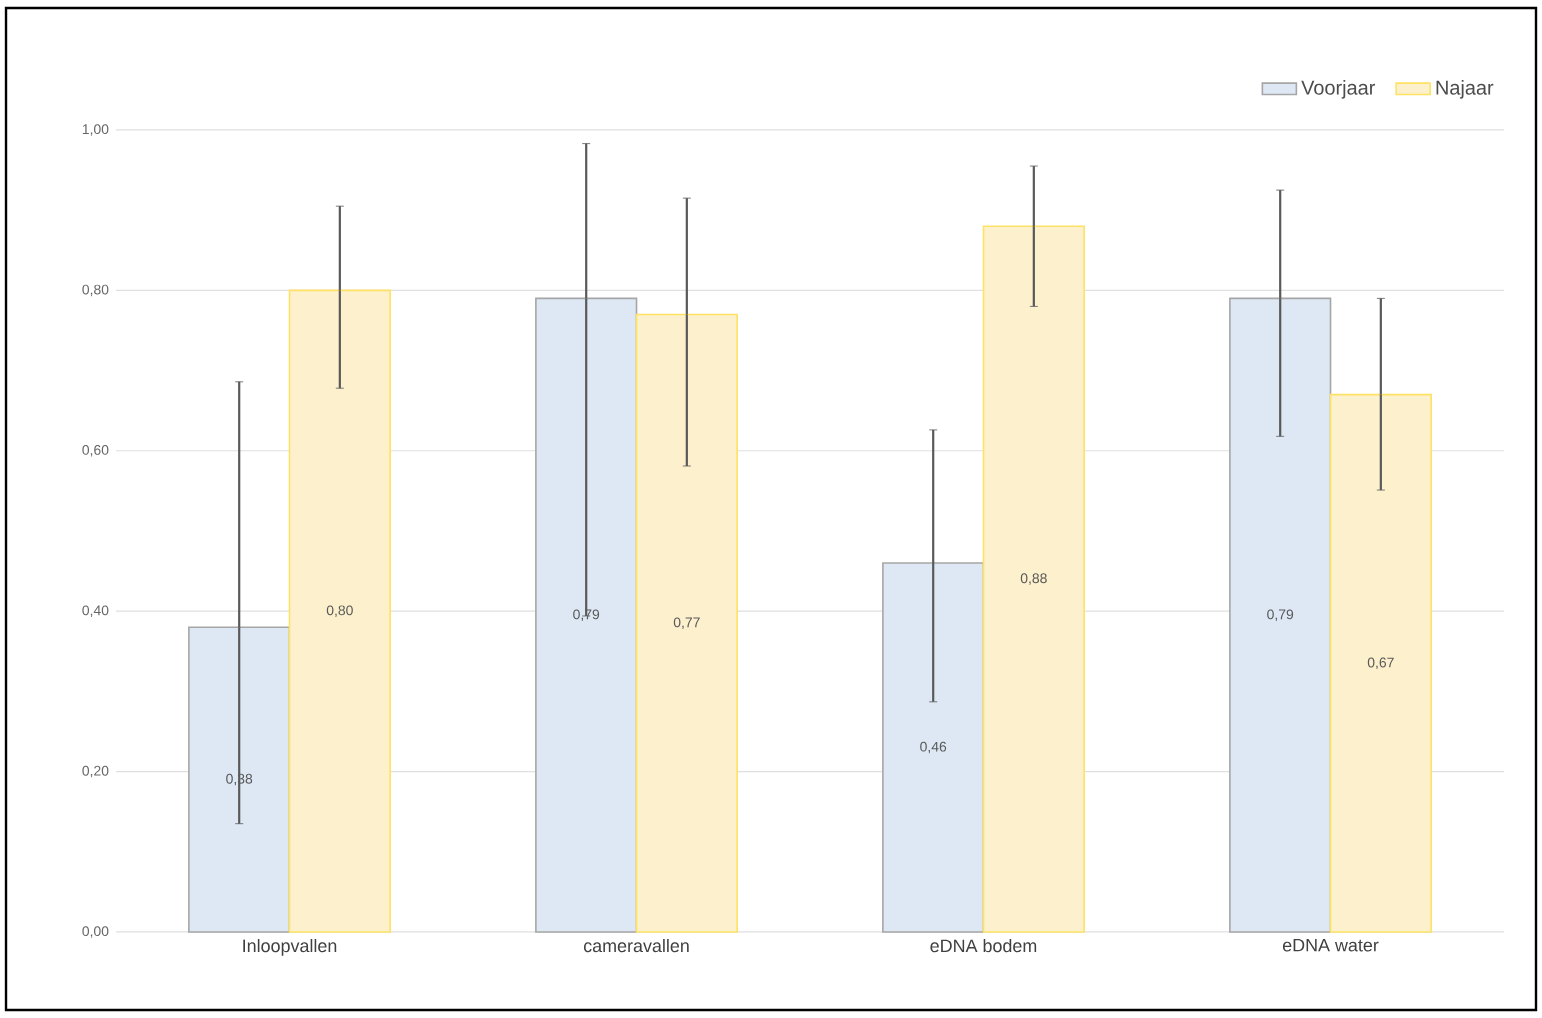 The image size is (1542, 1018). Describe the element at coordinates (636, 946) in the screenshot. I see `x-tick-label: cameravallen` at that location.